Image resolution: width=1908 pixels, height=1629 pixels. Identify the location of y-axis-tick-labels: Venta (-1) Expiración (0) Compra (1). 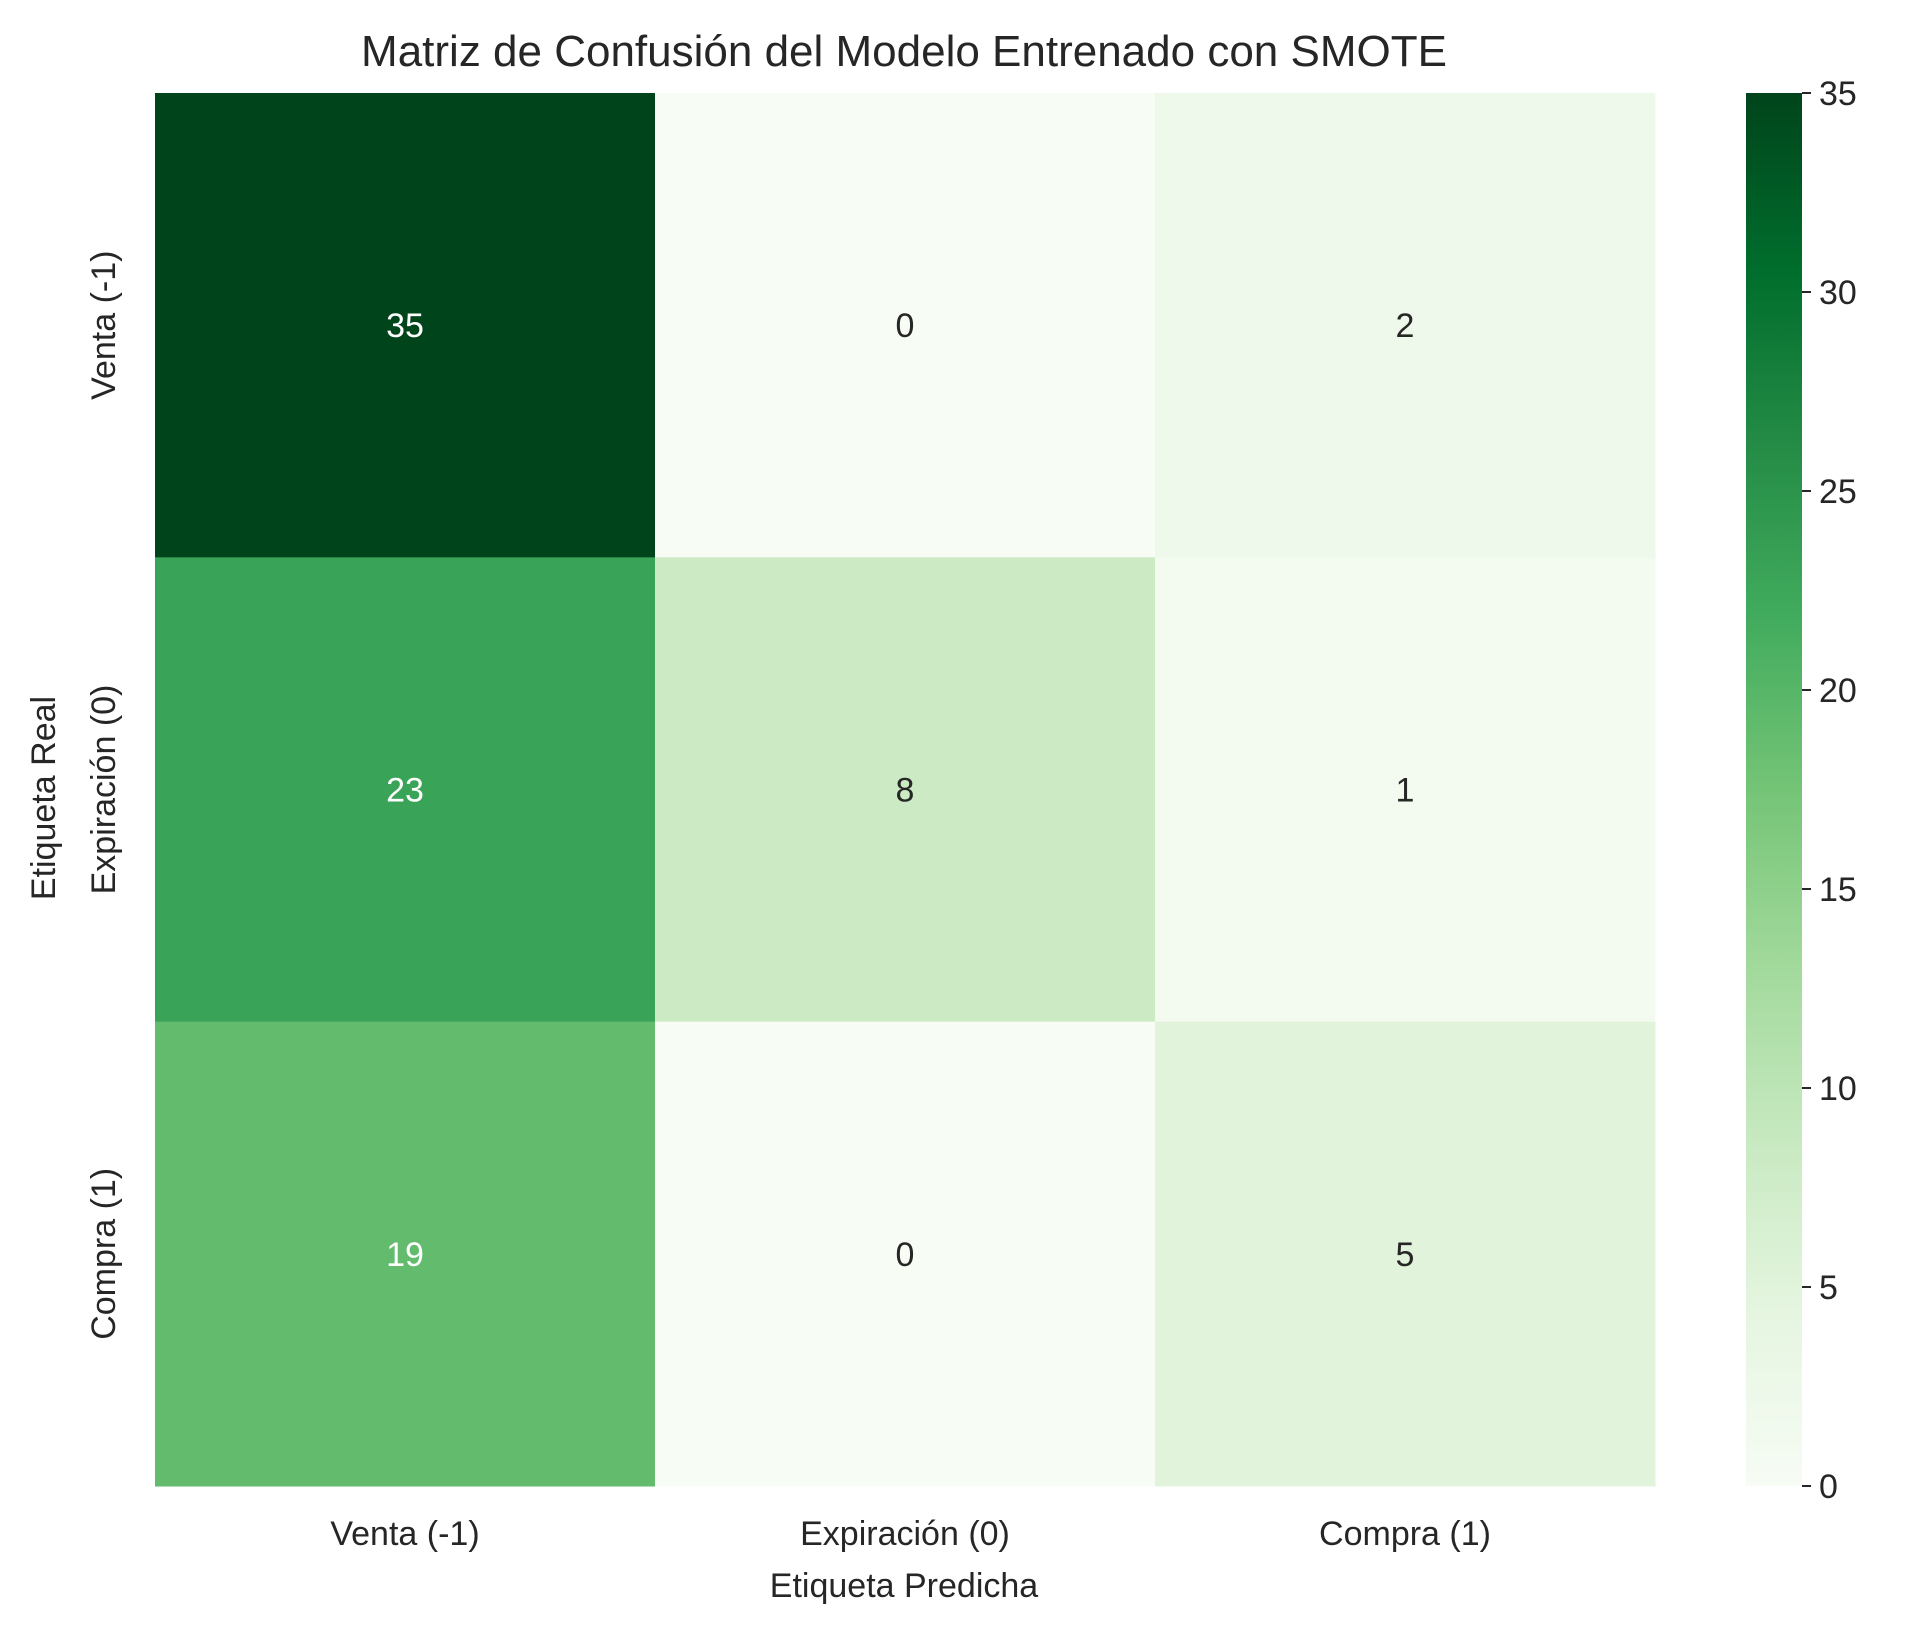
(104, 795).